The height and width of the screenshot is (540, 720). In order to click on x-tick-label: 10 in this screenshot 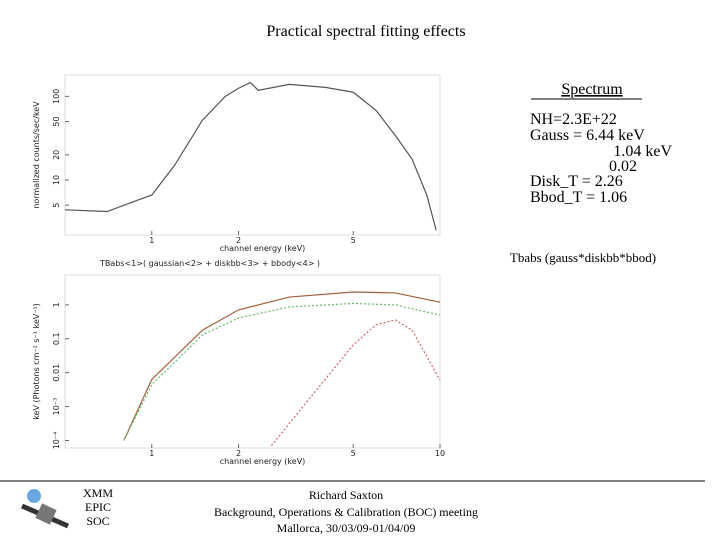, I will do `click(440, 453)`.